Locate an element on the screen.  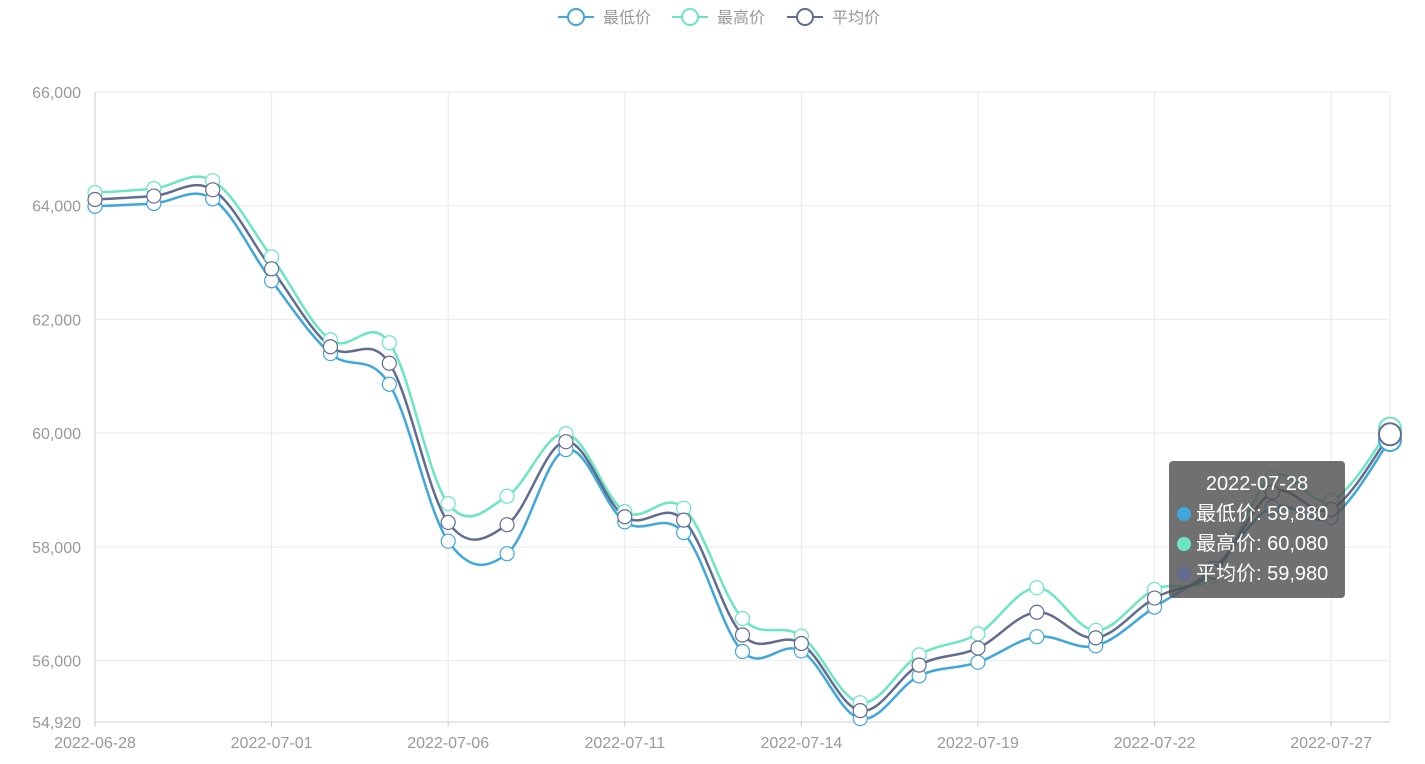
tooltip-row-avg: 平均价: 59,980 is located at coordinates (1261, 574).